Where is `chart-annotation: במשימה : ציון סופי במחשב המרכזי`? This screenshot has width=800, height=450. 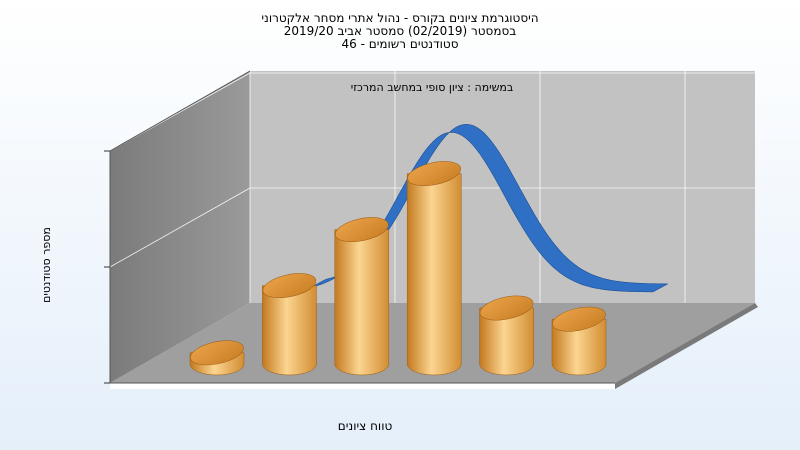 chart-annotation: במשימה : ציון סופי במחשב המרכזי is located at coordinates (432, 87).